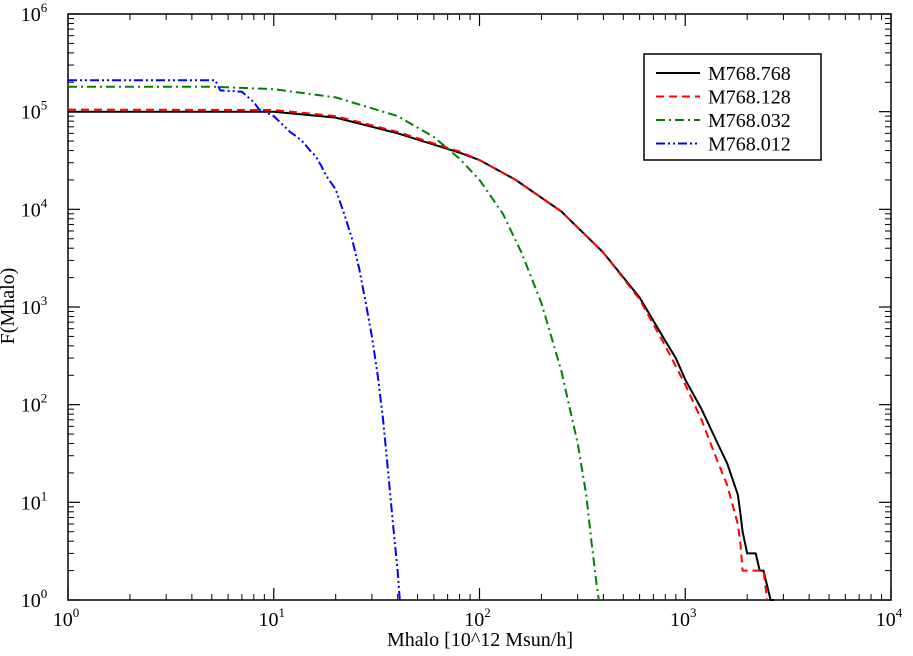  Describe the element at coordinates (749, 74) in the screenshot. I see `legend-label: M768.768` at that location.